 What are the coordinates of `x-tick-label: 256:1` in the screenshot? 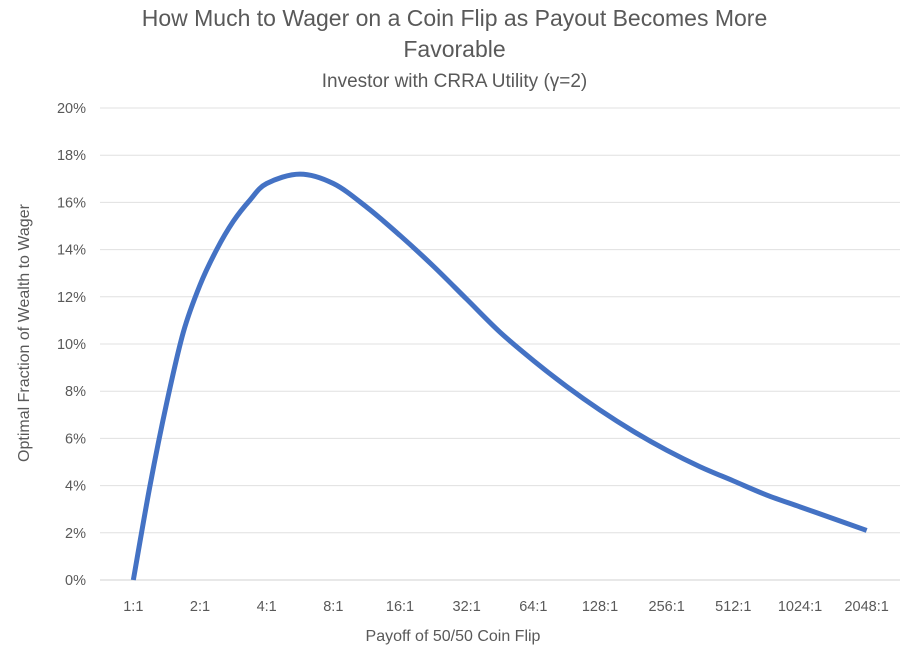 It's located at (667, 607).